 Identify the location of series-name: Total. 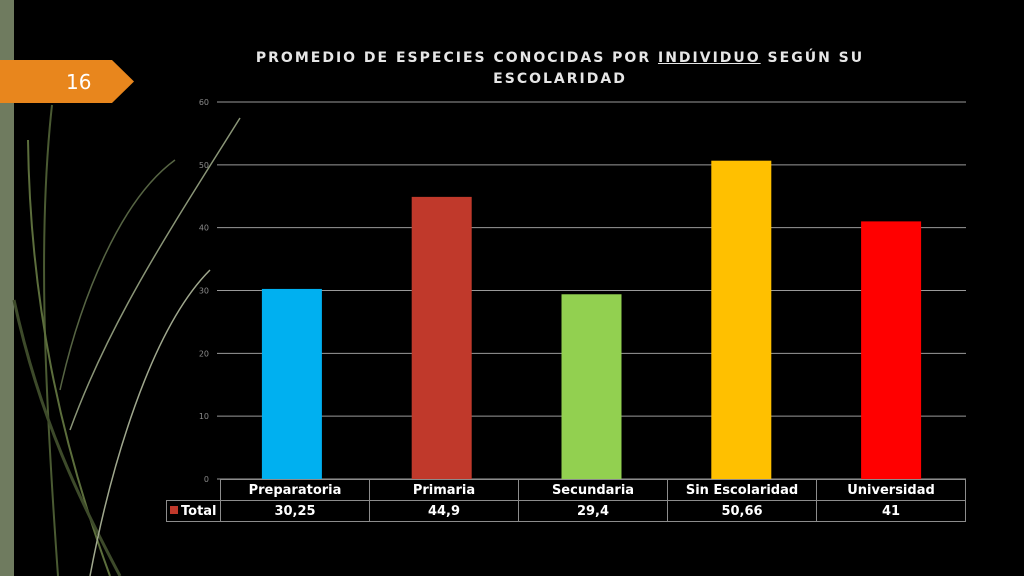
(199, 511).